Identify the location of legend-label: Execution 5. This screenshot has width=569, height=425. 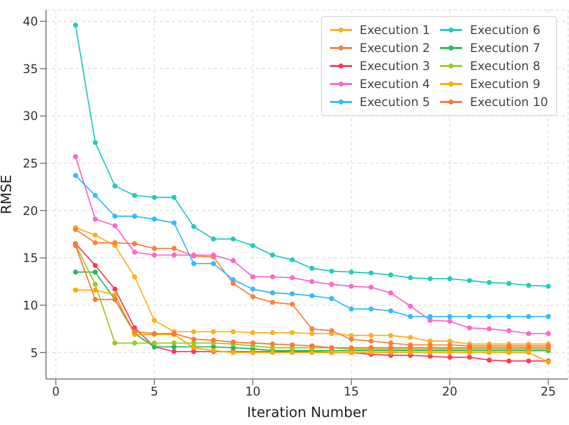
(395, 102).